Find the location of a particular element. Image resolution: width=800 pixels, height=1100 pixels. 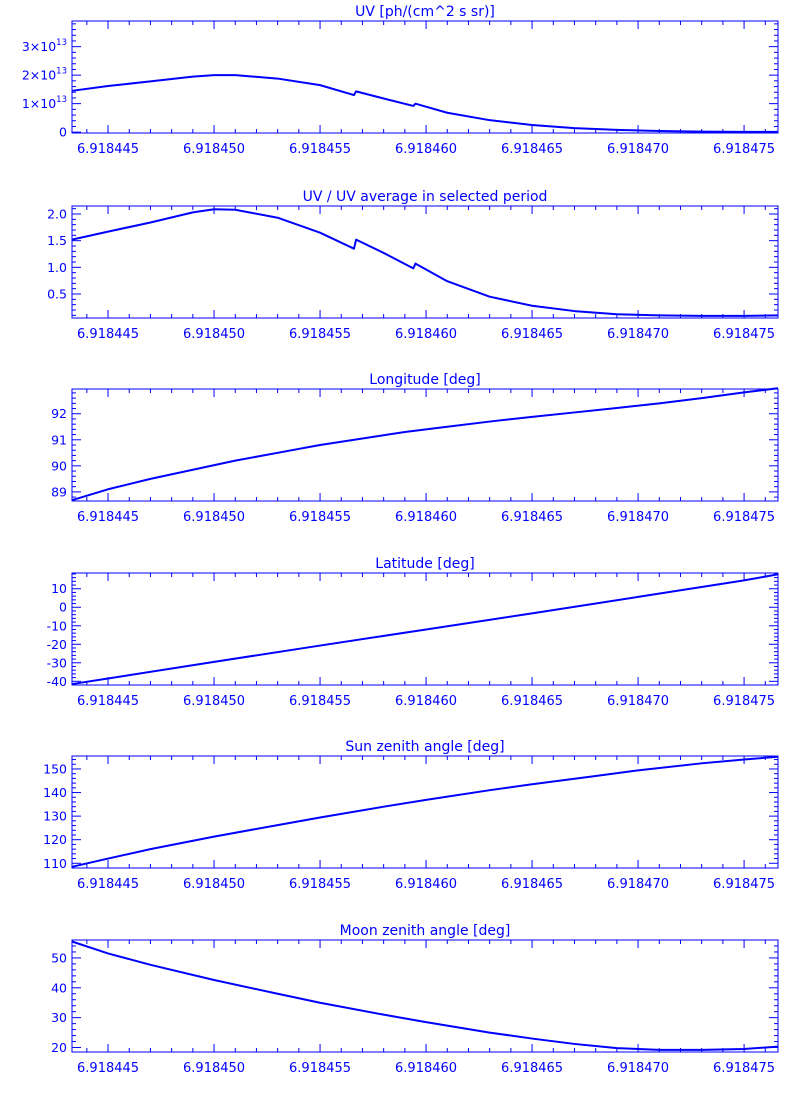

chart-title: UV [ph/(cm^2 s sr)] is located at coordinates (425, 12).